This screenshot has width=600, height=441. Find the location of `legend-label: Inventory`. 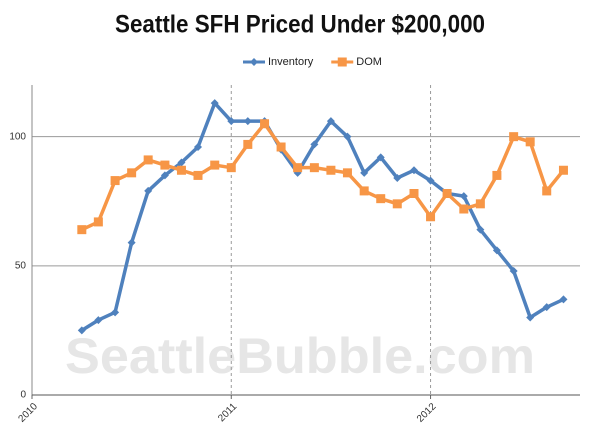

legend-label: Inventory is located at coordinates (291, 62).